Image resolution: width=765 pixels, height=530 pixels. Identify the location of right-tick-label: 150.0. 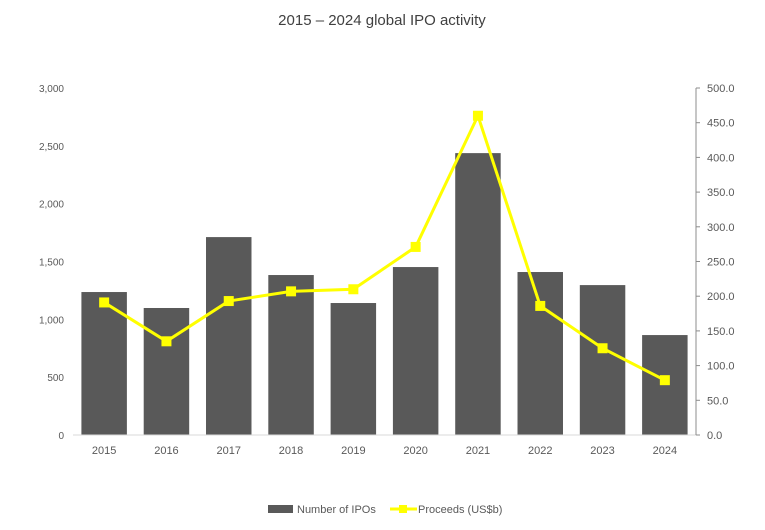
(721, 332).